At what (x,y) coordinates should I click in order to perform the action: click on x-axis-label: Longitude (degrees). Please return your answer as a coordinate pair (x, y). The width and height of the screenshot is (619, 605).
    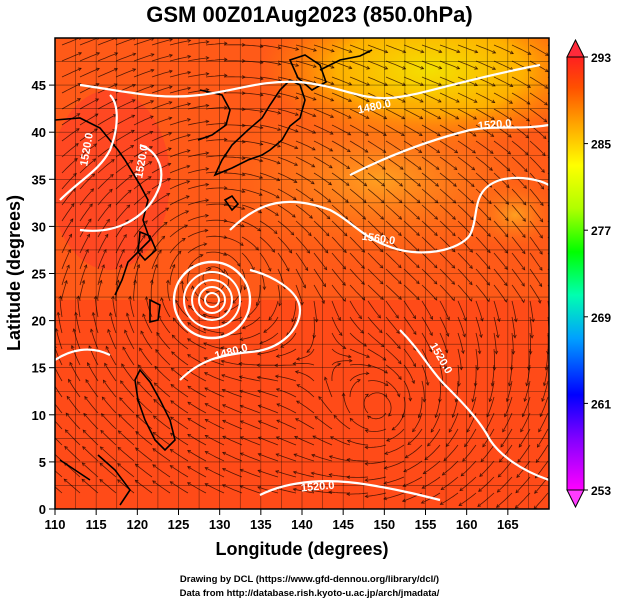
    Looking at the image, I should click on (301, 549).